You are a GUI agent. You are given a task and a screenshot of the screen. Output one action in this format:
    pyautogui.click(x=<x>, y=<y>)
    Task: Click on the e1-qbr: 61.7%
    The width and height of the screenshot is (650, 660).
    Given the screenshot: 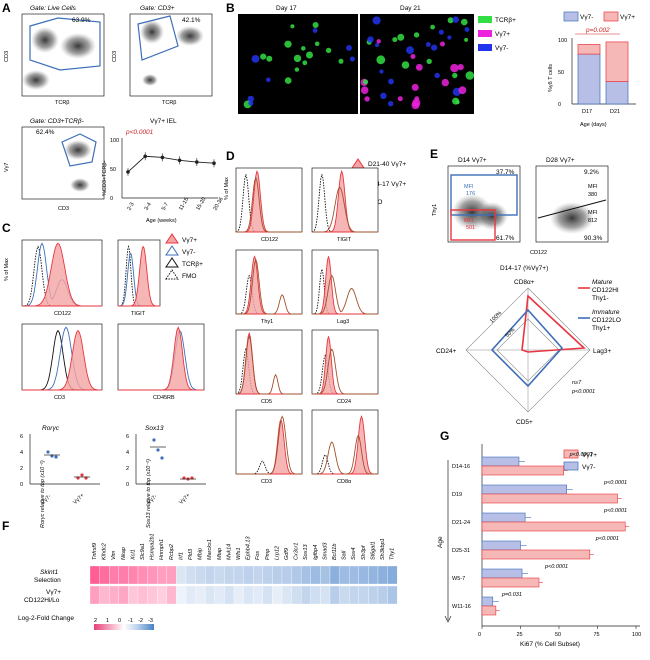 What is the action you would take?
    pyautogui.click(x=505, y=238)
    